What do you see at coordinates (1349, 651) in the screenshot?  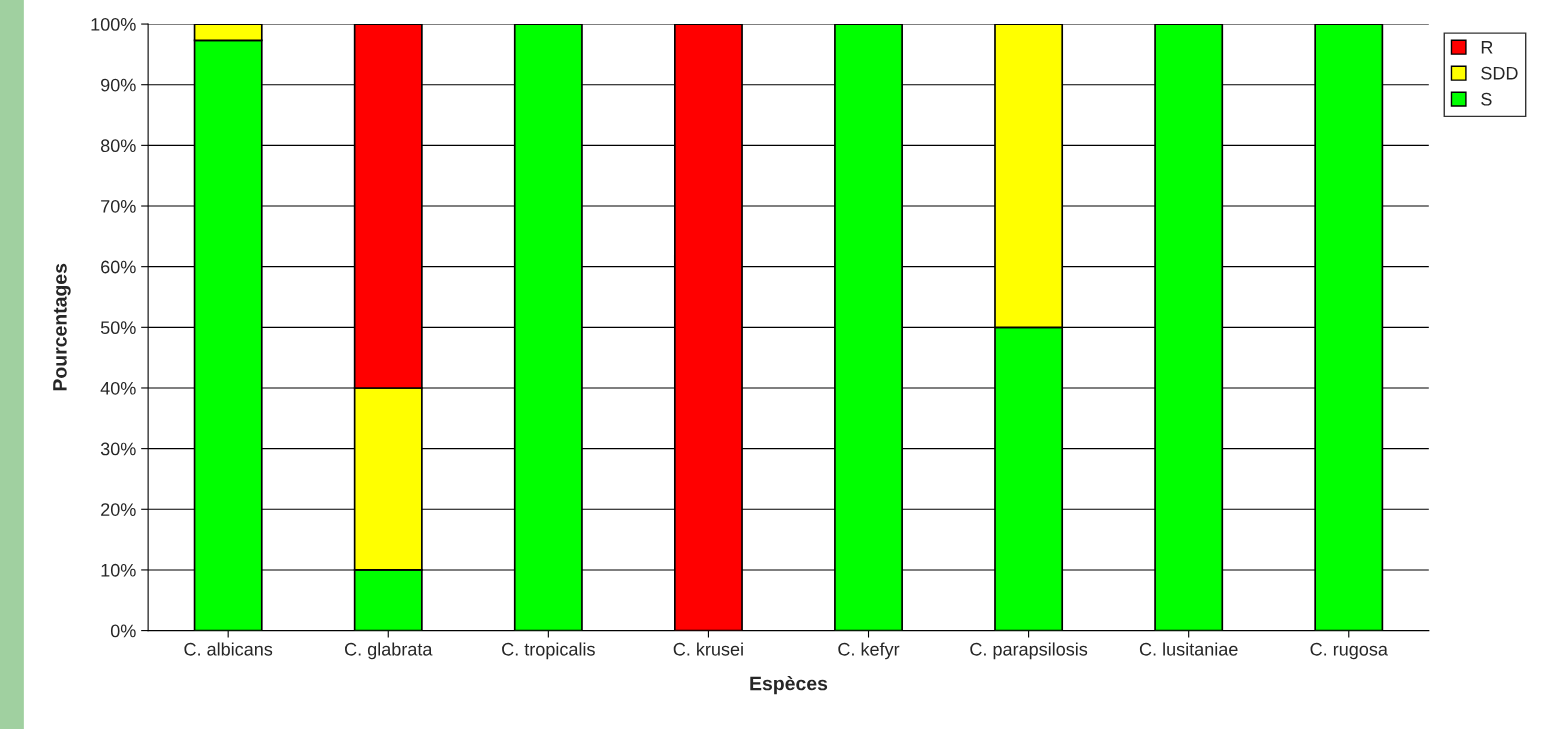 I see `x-tick-label: C. rugosa` at bounding box center [1349, 651].